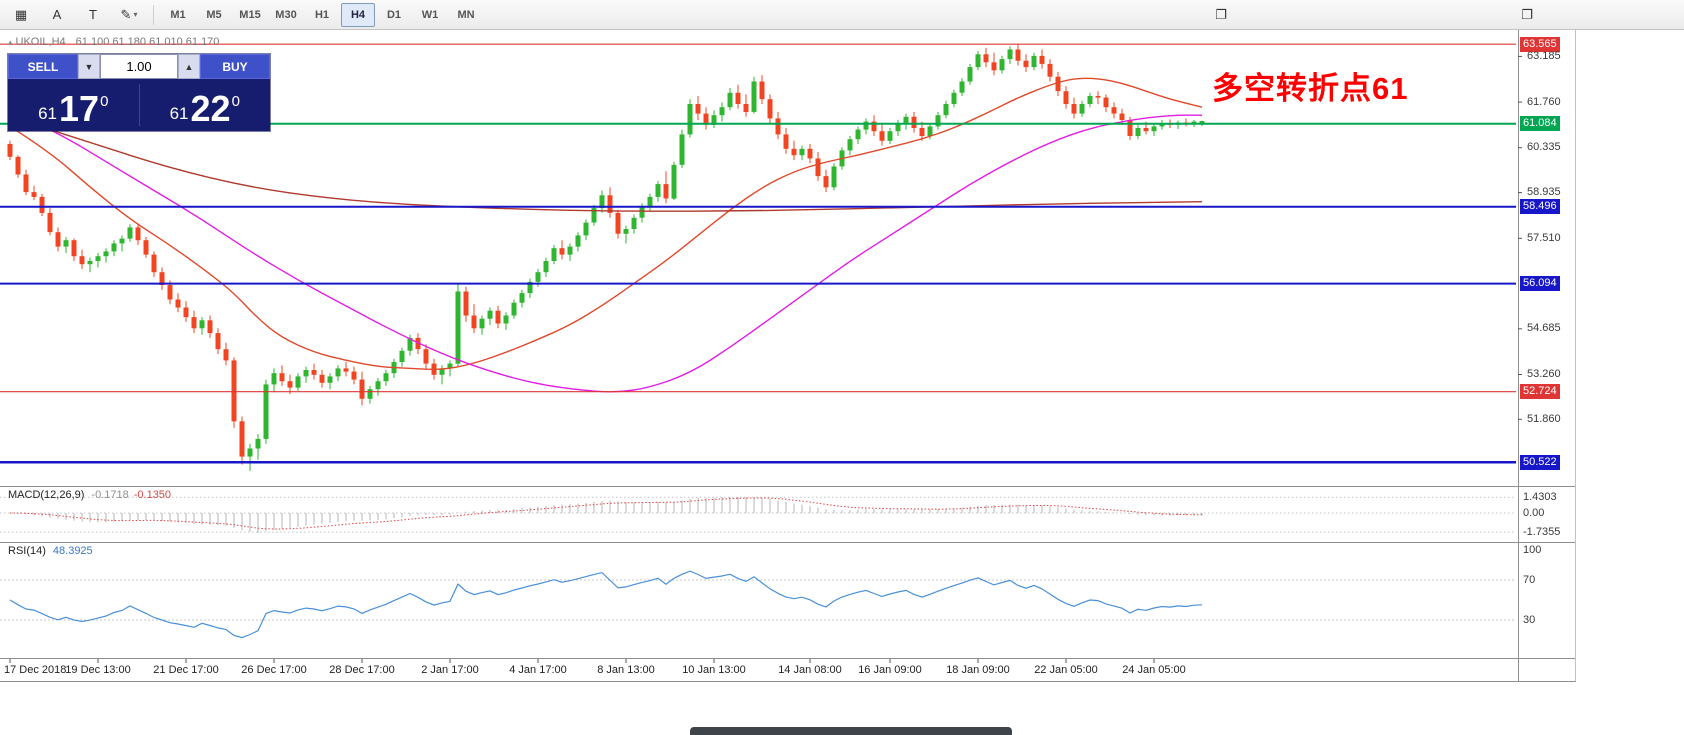  I want to click on time-axis-label: 17 Dec 2018, so click(35, 670).